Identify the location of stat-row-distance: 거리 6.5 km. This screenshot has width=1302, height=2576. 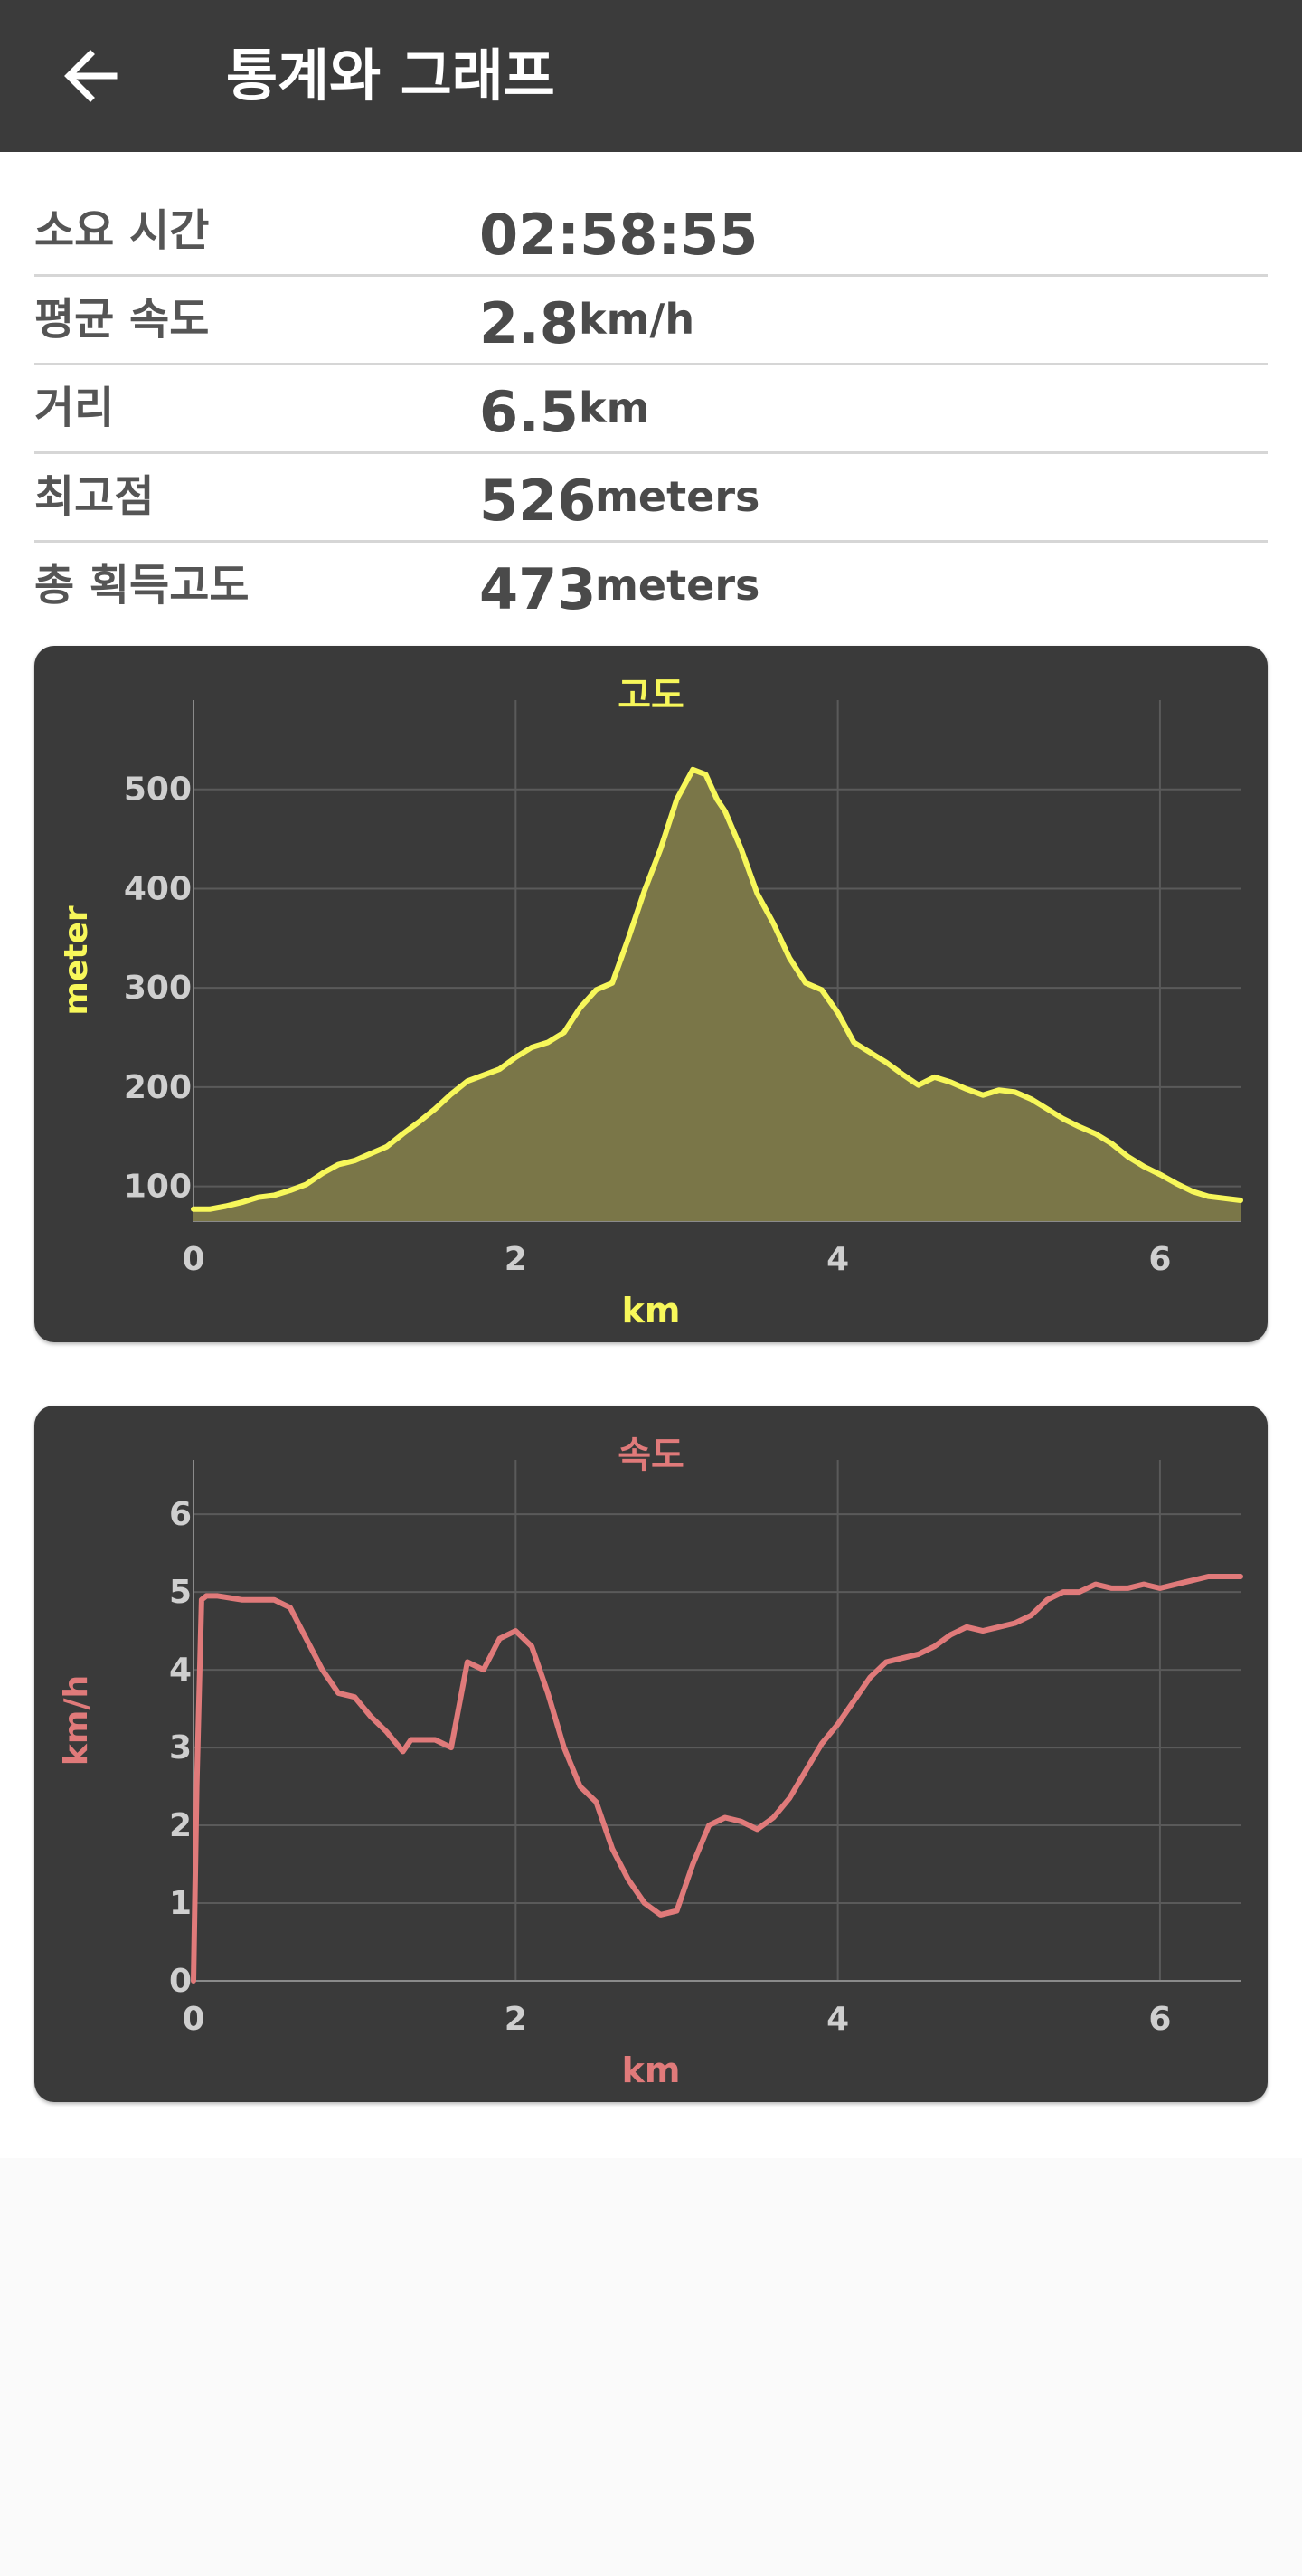
(651, 409).